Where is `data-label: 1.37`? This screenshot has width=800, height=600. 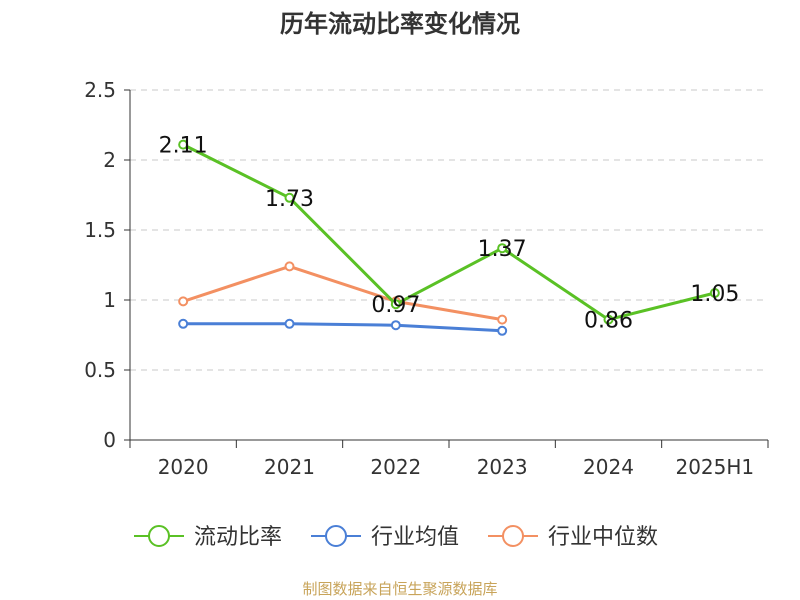 data-label: 1.37 is located at coordinates (502, 249).